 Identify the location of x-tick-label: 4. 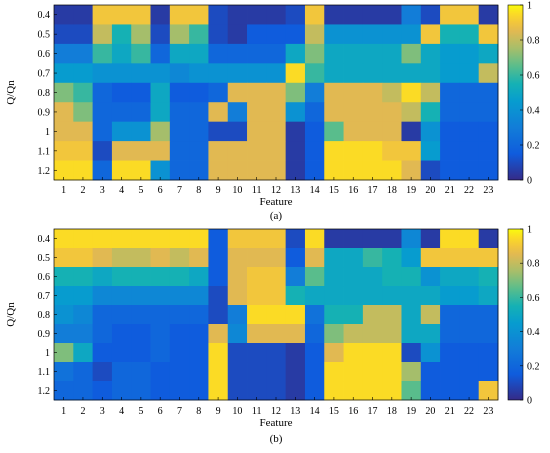
(121, 411).